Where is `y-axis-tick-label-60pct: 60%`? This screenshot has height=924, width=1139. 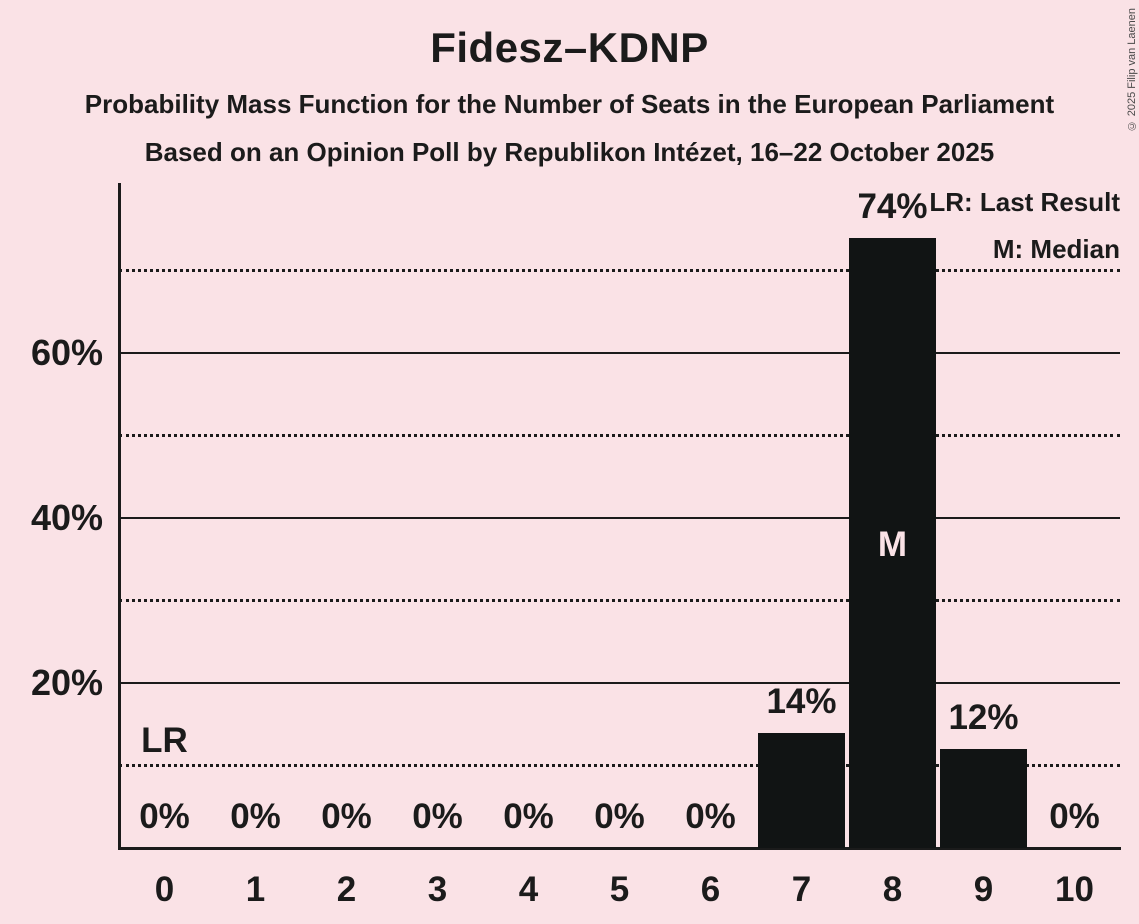 y-axis-tick-label-60pct: 60% is located at coordinates (66, 352).